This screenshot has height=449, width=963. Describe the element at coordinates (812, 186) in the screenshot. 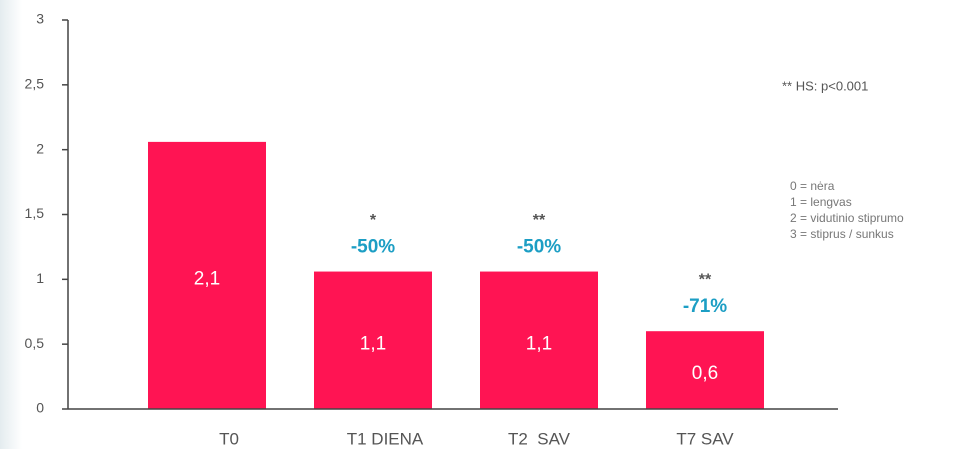

I see `scale-legend-item: 0 = nėra` at that location.